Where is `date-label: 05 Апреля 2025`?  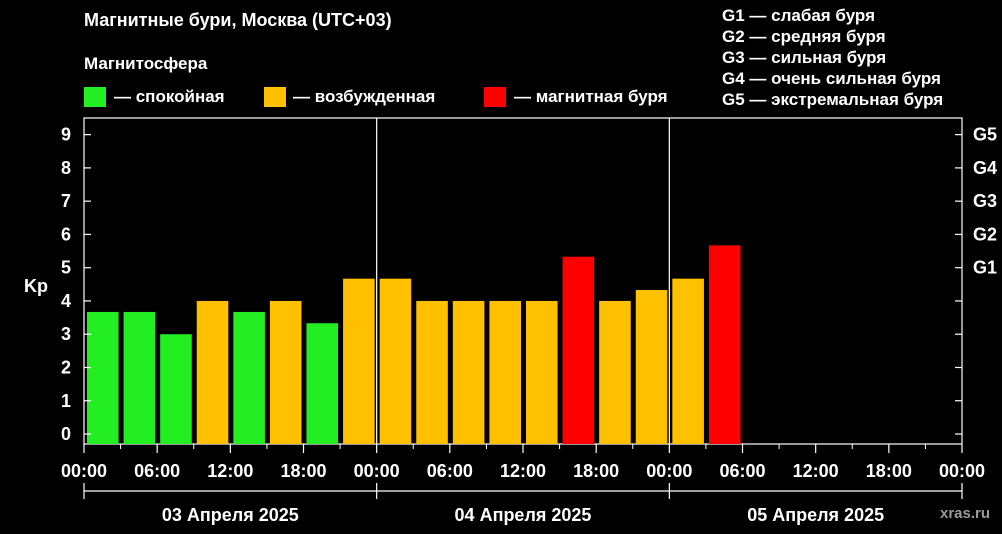 date-label: 05 Апреля 2025 is located at coordinates (815, 515).